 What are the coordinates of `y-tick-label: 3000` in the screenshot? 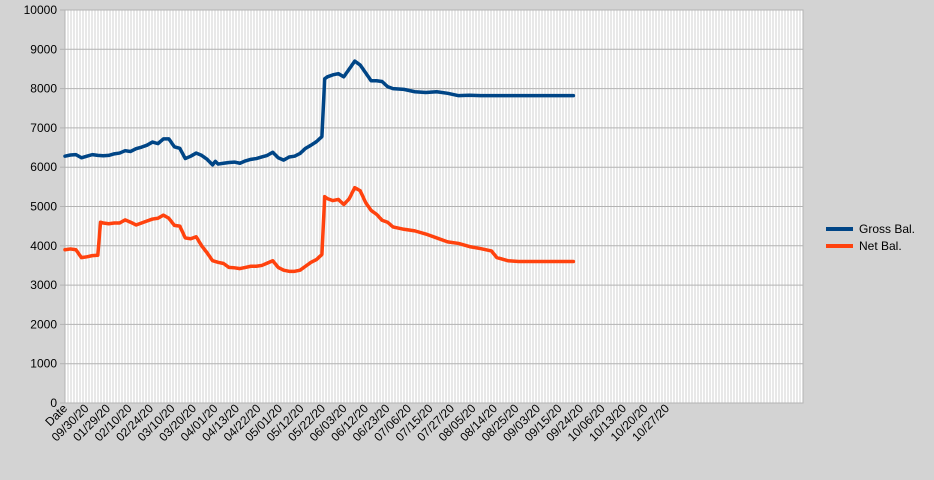 It's located at (43, 285).